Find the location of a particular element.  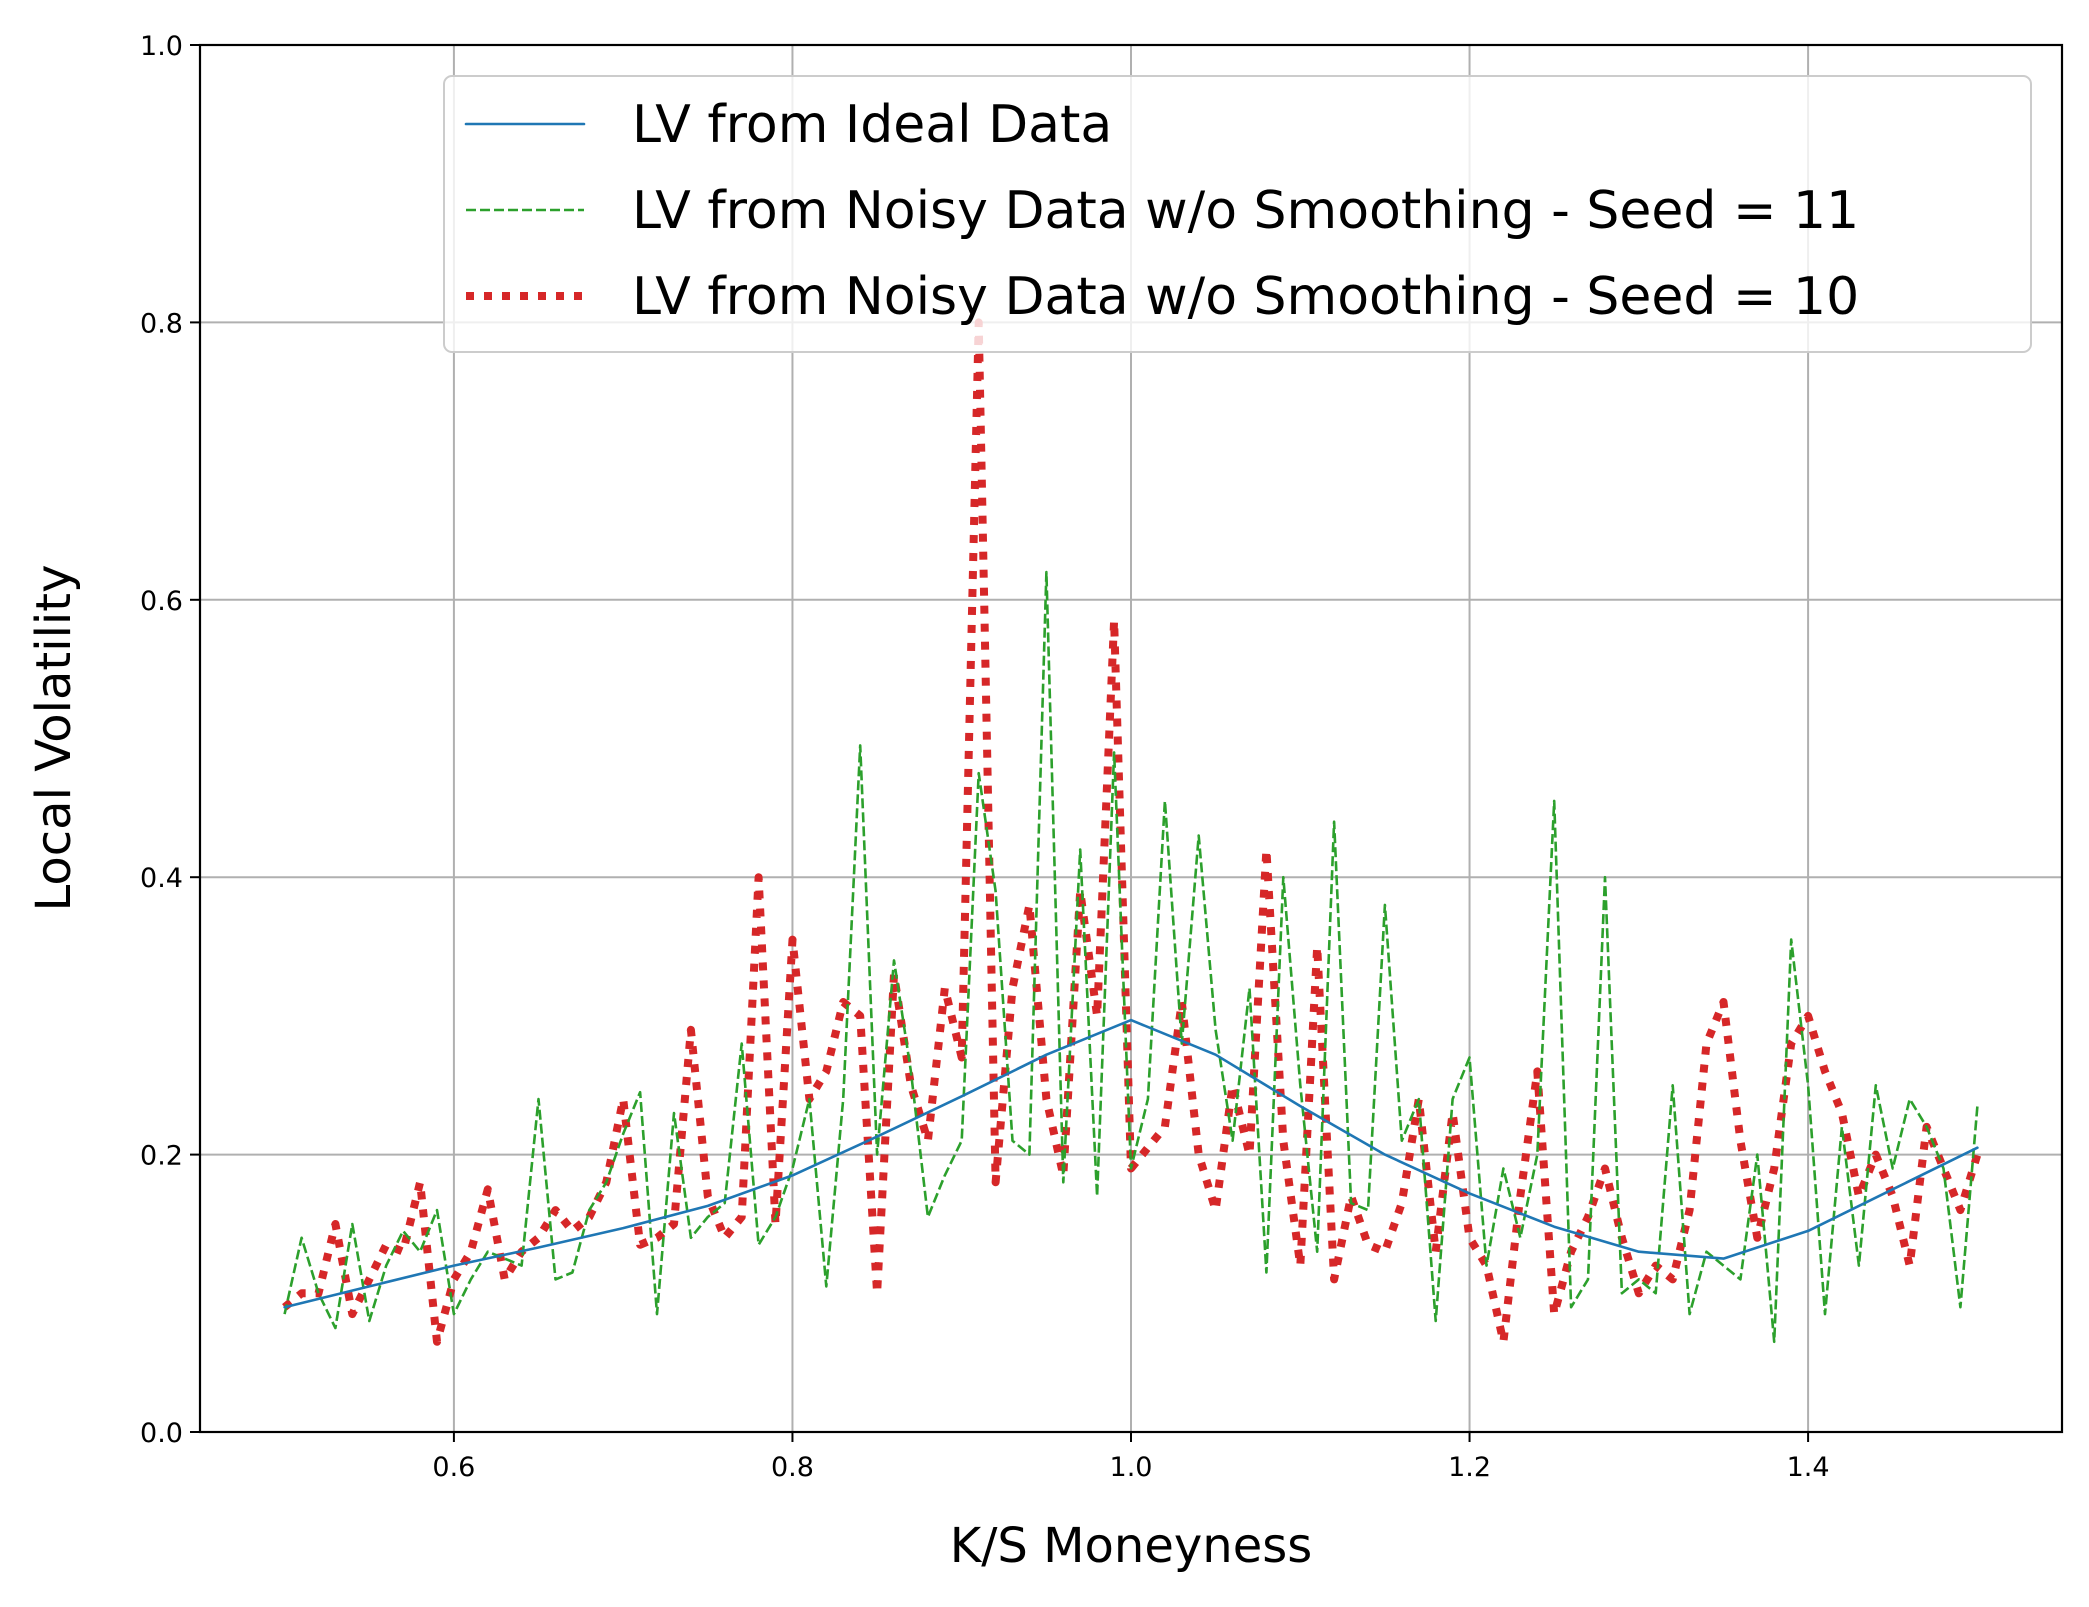

x-tick-label: 1.2 is located at coordinates (1469, 1467).